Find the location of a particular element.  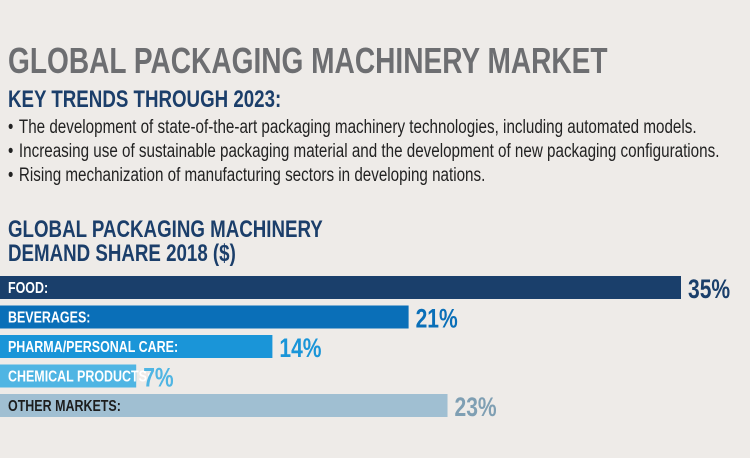

category-label: PHARMA/PERSONAL CARE: is located at coordinates (93, 348).